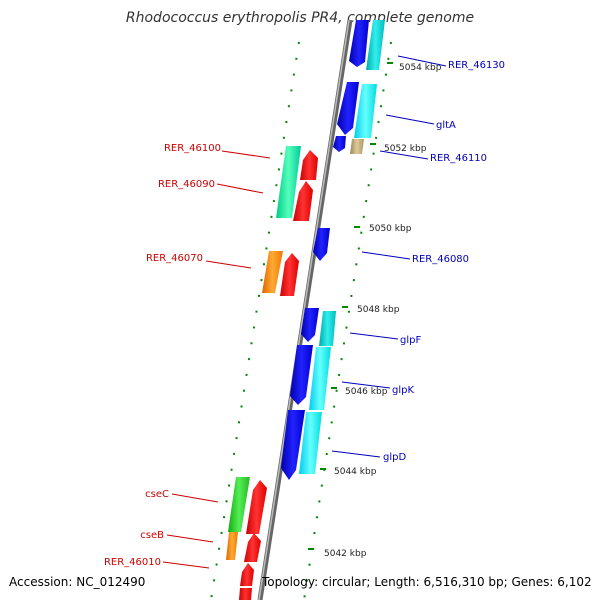 The width and height of the screenshot is (600, 600). I want to click on gene-label: RER_46110, so click(458, 158).